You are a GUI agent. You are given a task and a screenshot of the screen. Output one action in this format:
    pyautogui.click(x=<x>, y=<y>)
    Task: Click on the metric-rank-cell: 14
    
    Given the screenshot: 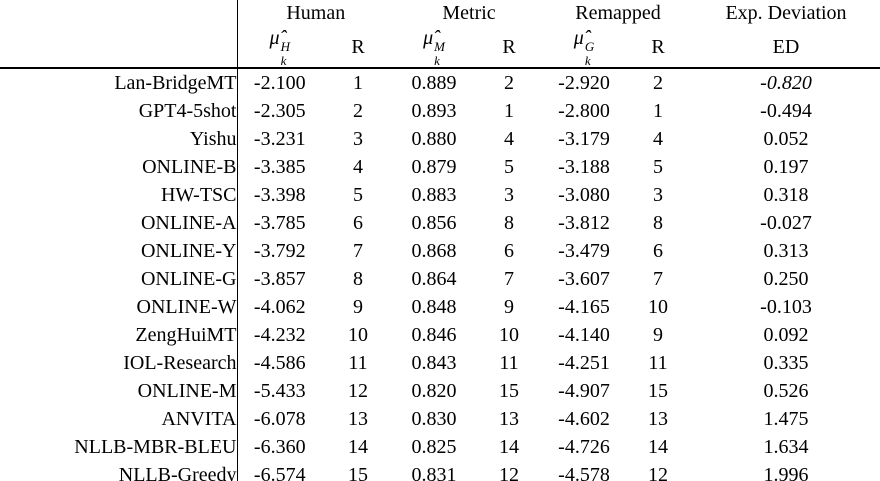 What is the action you would take?
    pyautogui.click(x=509, y=446)
    